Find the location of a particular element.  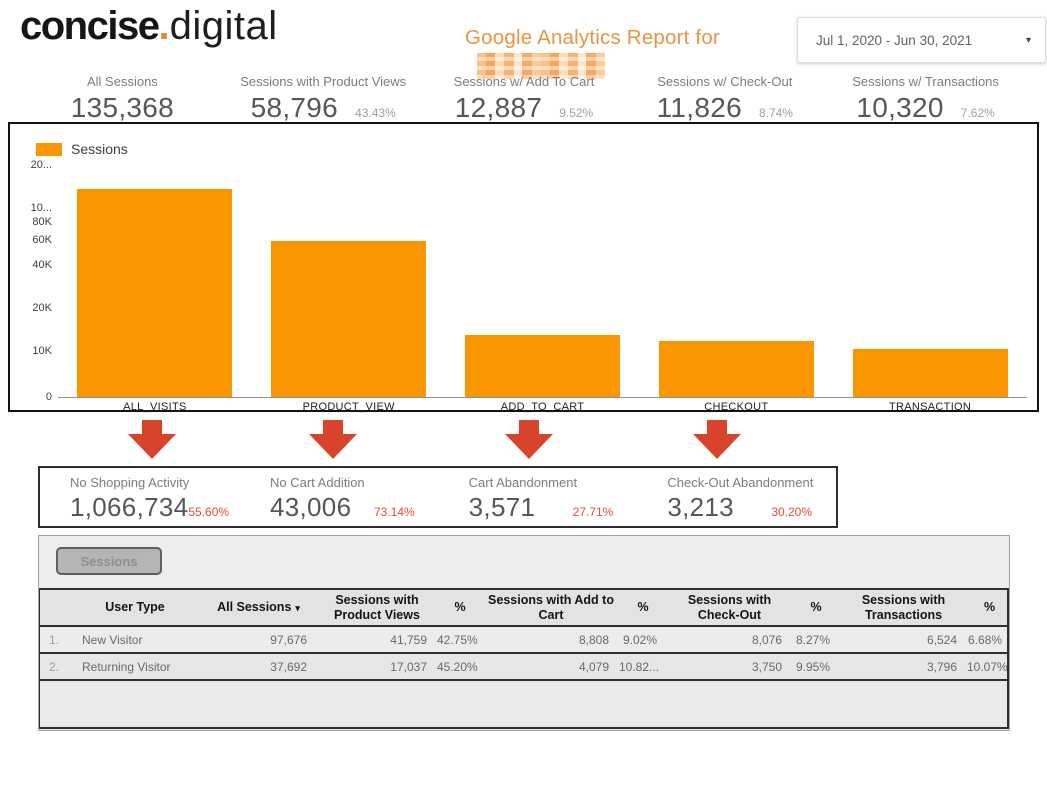

col-header-0: User Type is located at coordinates (135, 608).